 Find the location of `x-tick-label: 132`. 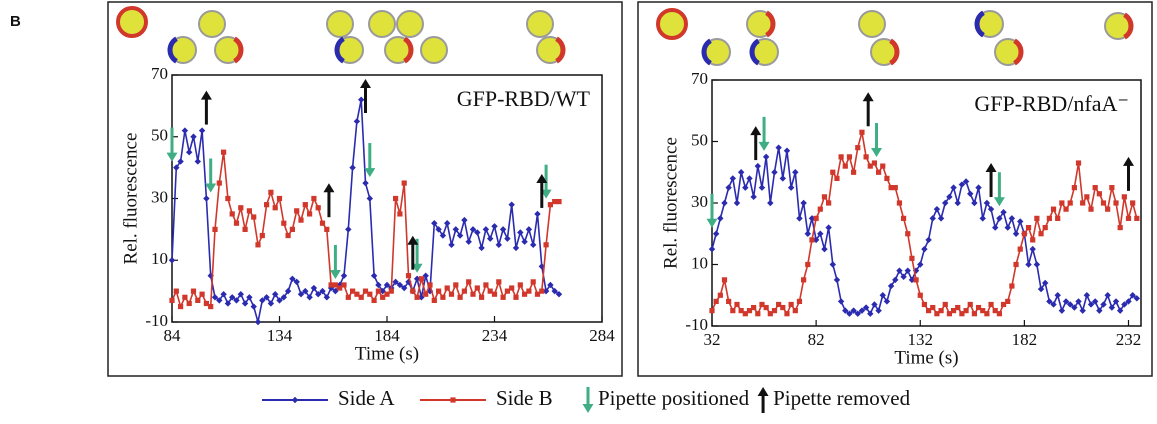

x-tick-label: 132 is located at coordinates (921, 339).